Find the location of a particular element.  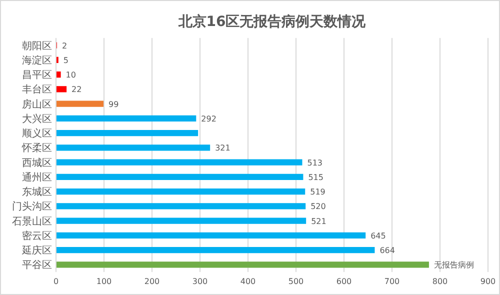

x-tick-label: 700 is located at coordinates (392, 281).